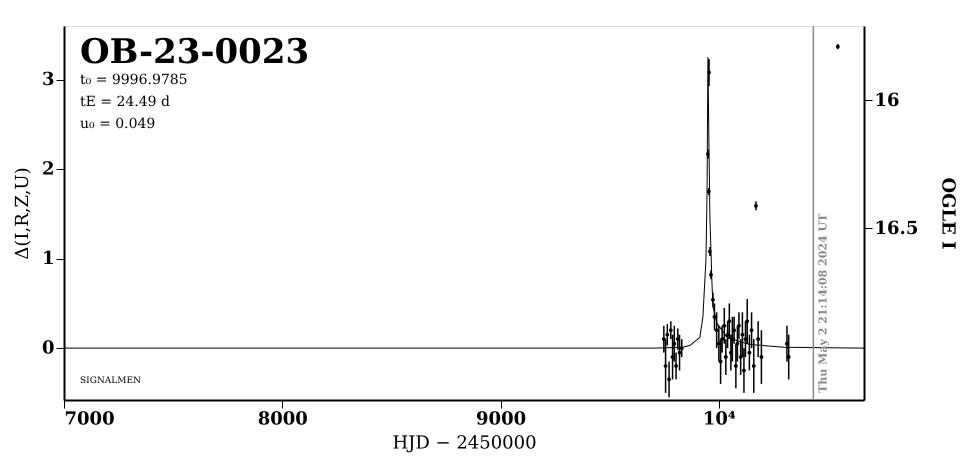 Image resolution: width=966 pixels, height=459 pixels. What do you see at coordinates (48, 169) in the screenshot?
I see `y-tick-label: 2` at bounding box center [48, 169].